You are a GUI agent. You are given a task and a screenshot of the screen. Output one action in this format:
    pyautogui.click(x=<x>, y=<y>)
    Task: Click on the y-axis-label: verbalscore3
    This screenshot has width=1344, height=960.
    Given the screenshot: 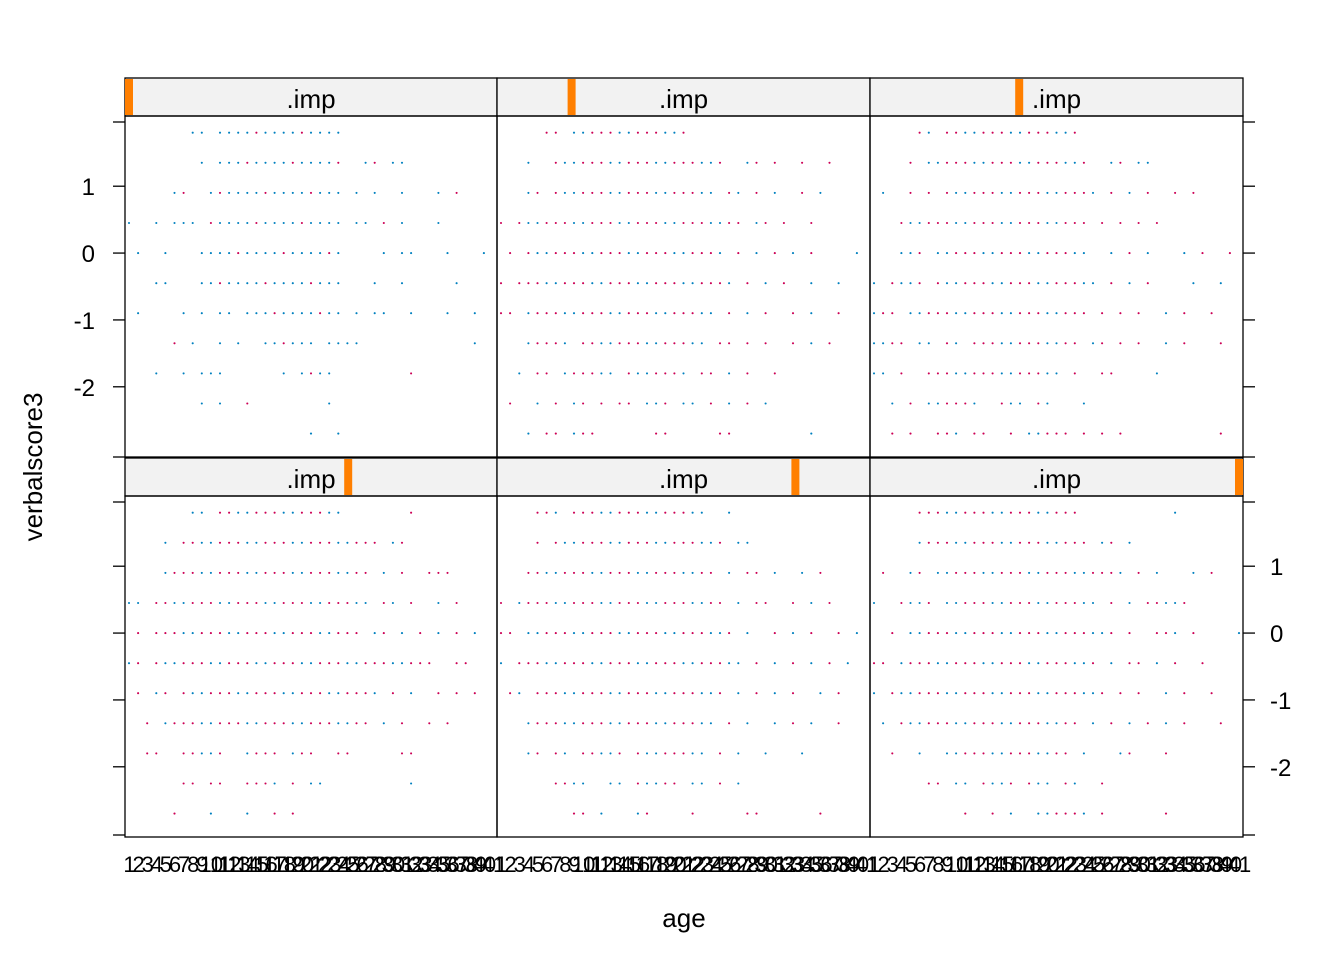 What is the action you would take?
    pyautogui.click(x=33, y=467)
    